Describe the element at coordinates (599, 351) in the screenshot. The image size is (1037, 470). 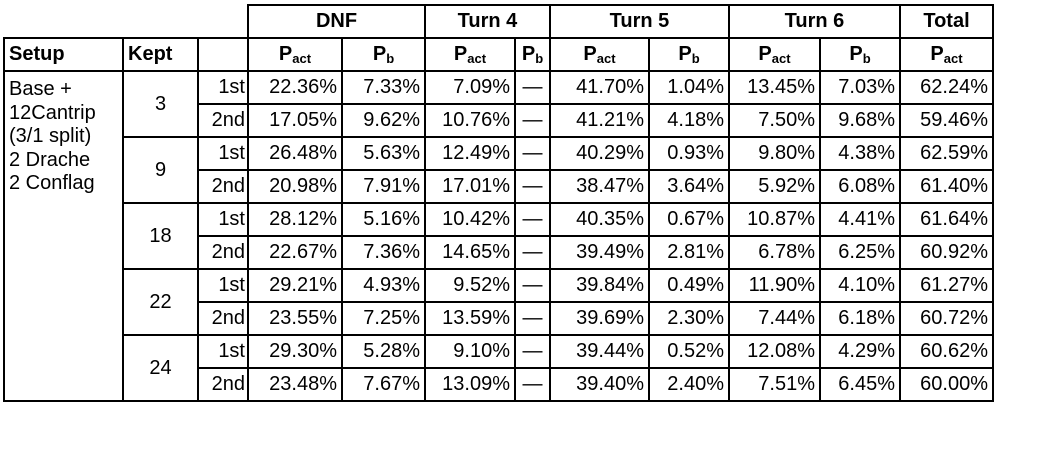
I see `cell-t5-pact: 39.44%` at that location.